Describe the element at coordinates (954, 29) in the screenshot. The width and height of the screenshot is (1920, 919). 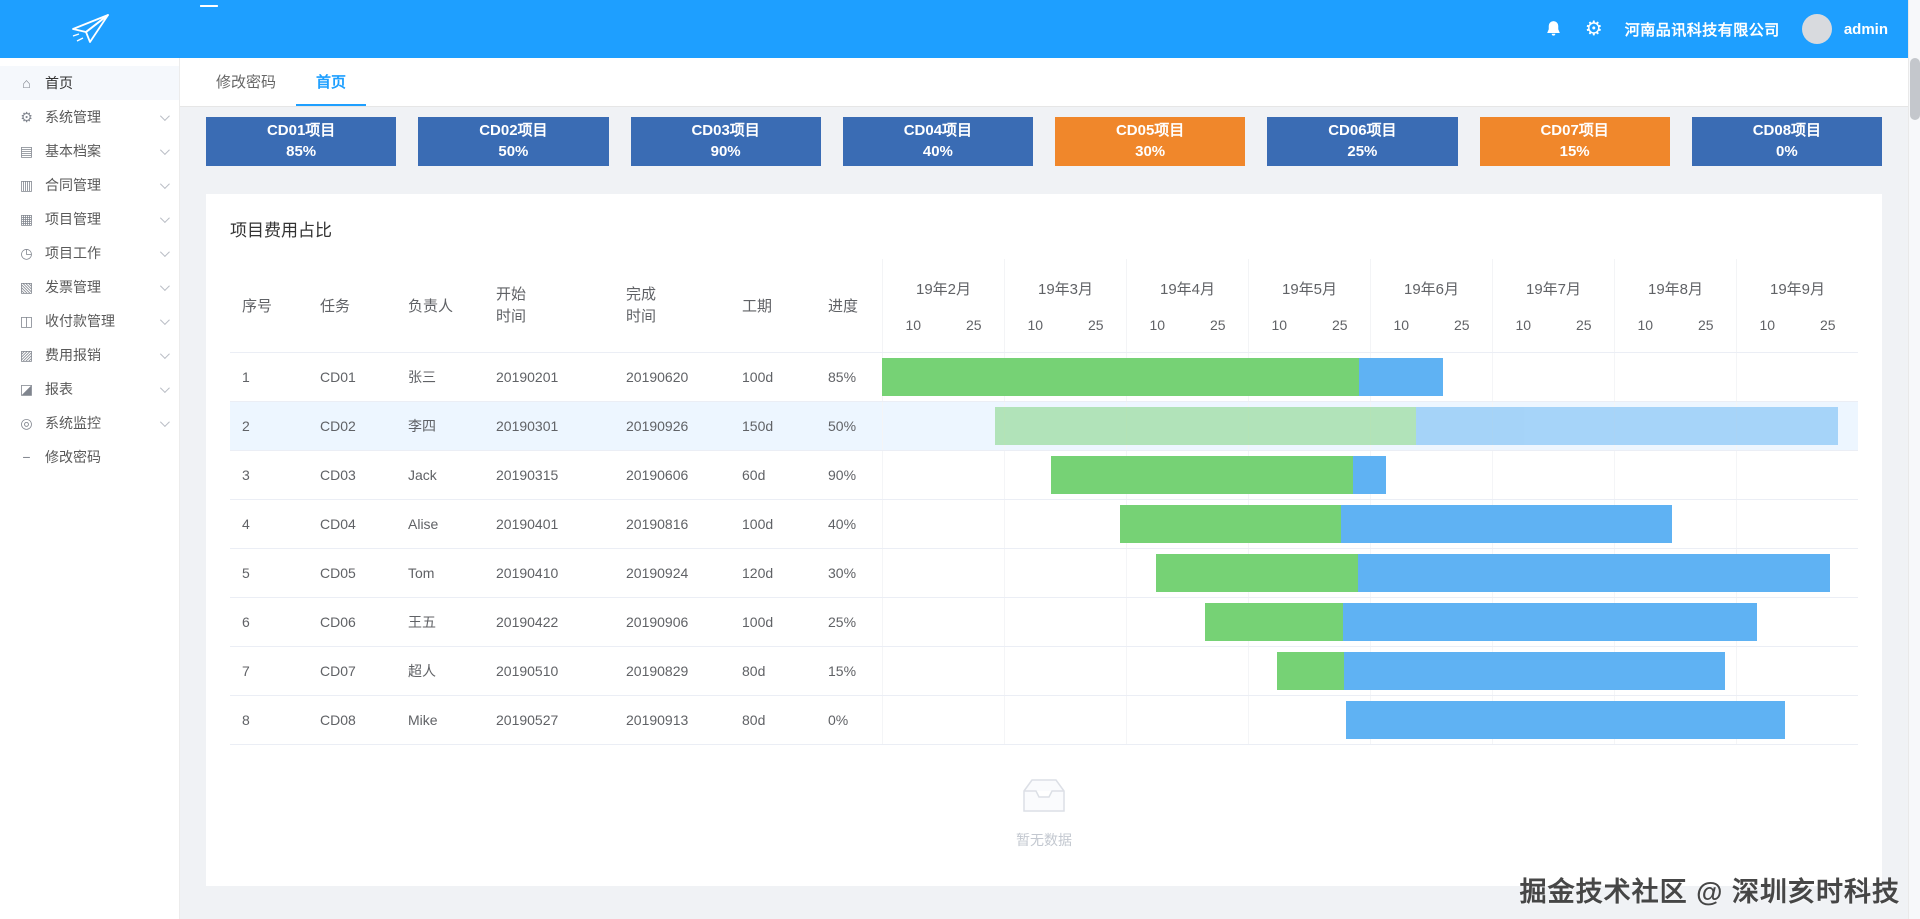
I see `top-header: ⚙ 河南品讯科技有限公司 admin` at that location.